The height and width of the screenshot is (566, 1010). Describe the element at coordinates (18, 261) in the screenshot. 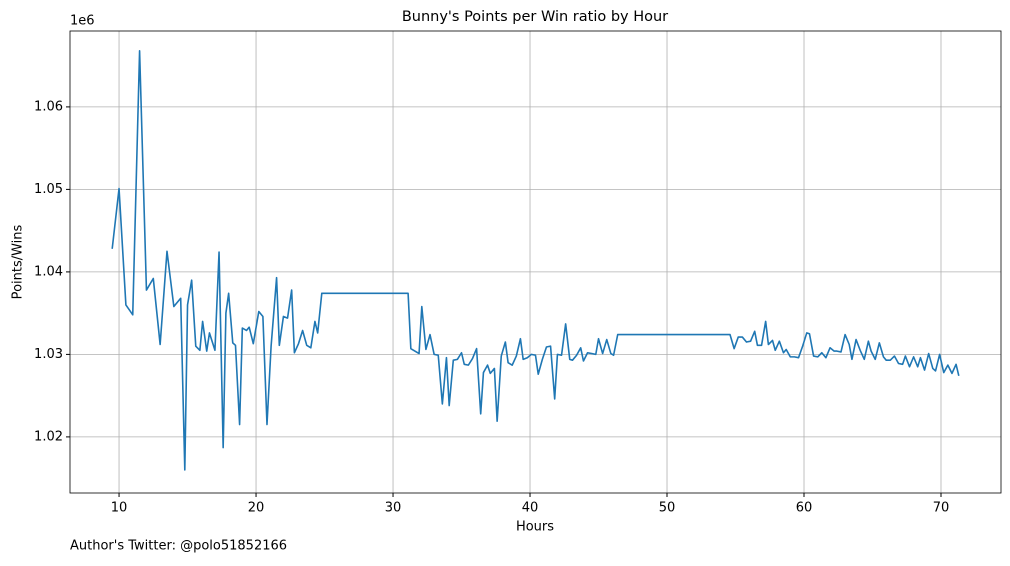

I see `y-axis-label: Points/Wins` at that location.